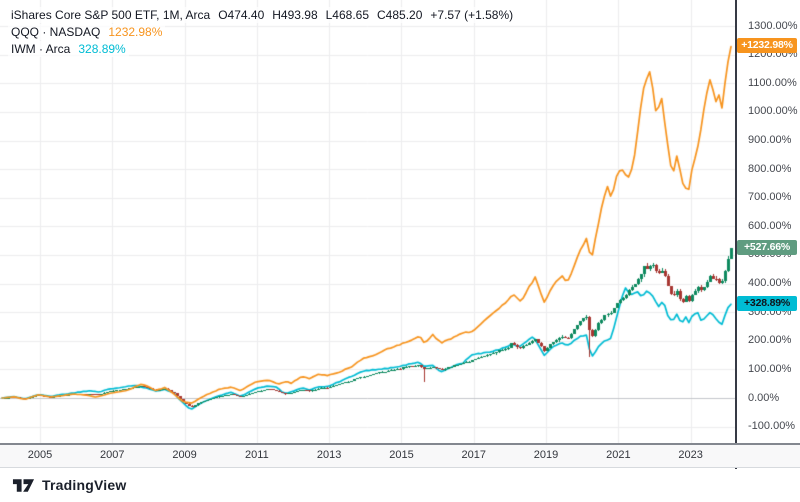 This screenshot has height=502, width=800. I want to click on x-axis-tick-label: 2015, so click(401, 455).